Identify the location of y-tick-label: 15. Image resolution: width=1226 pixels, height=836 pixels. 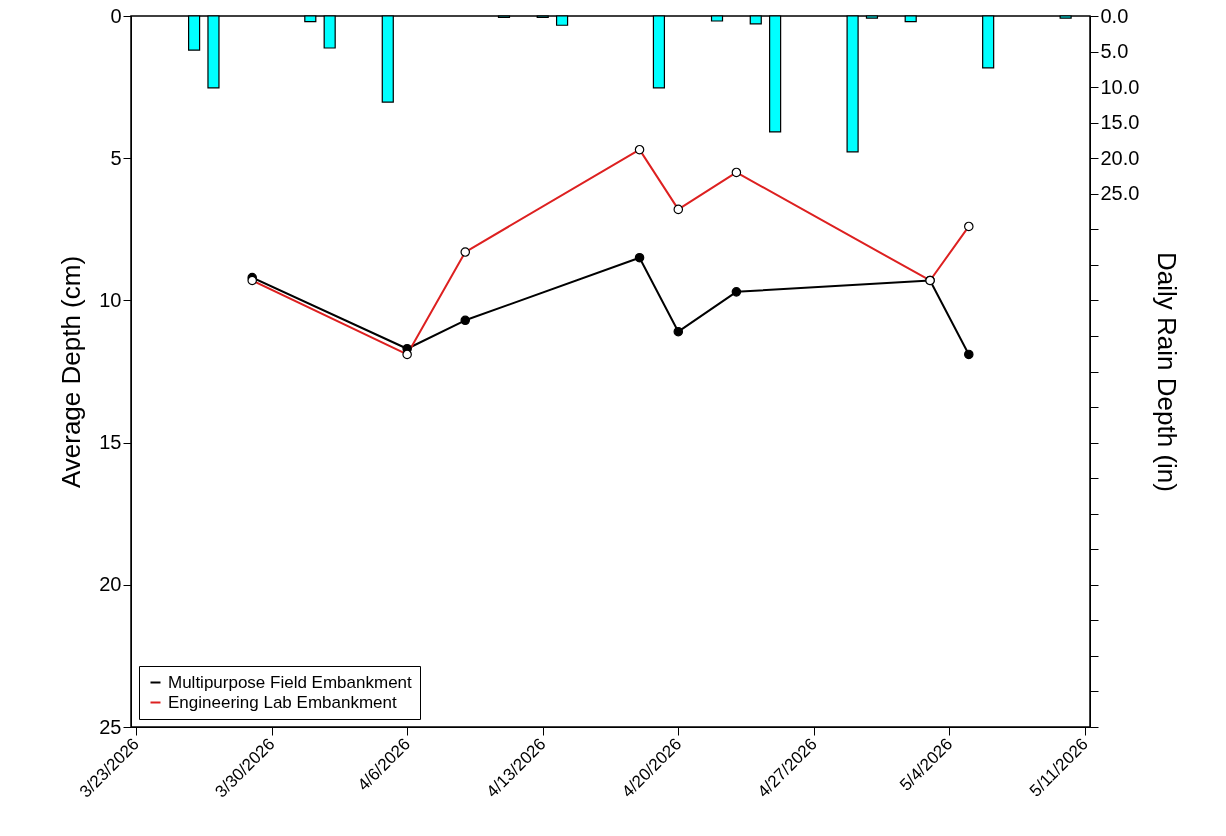
(110, 442).